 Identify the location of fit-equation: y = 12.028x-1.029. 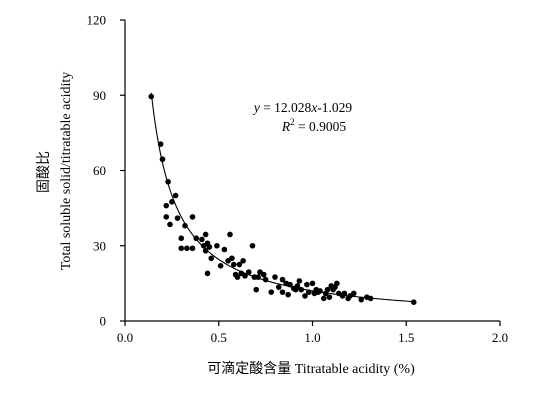
(302, 107).